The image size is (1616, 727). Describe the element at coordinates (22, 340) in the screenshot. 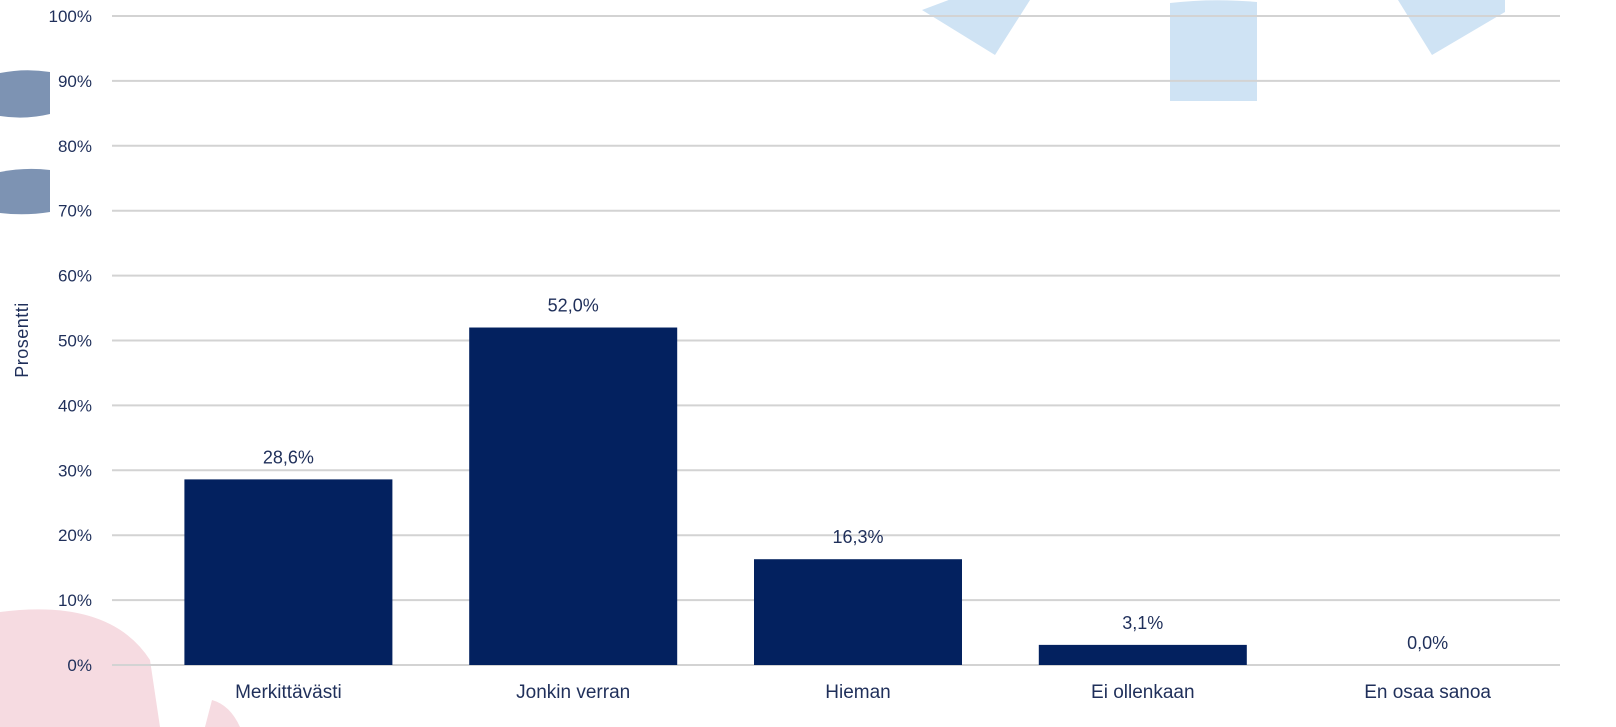

I see `y-axis-label: Prosentti` at that location.